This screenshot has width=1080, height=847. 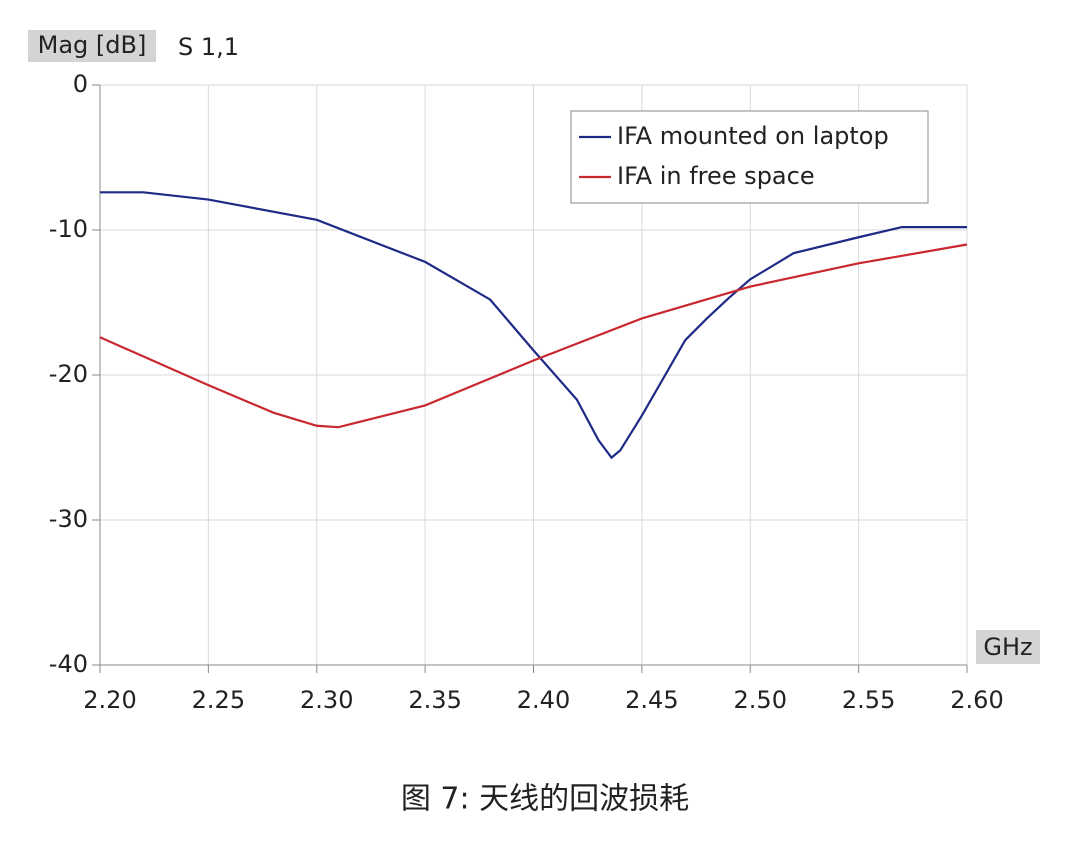 I want to click on y-tick-label: -40, so click(x=68, y=664).